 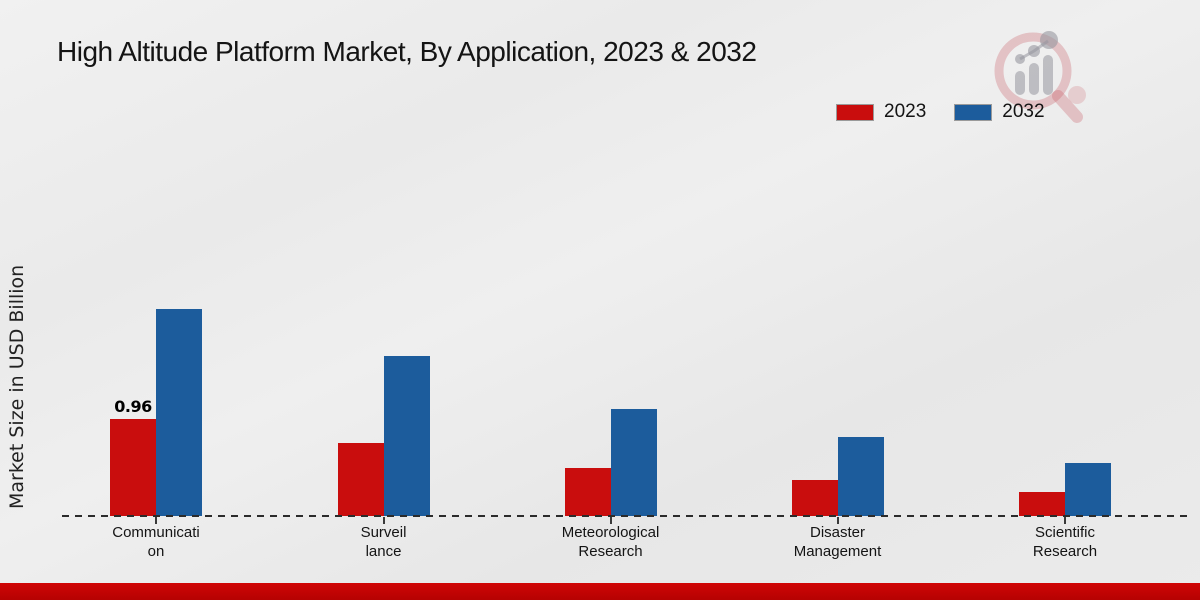 I want to click on magnifier-growth-chart-logo-icon, so click(x=1040, y=80).